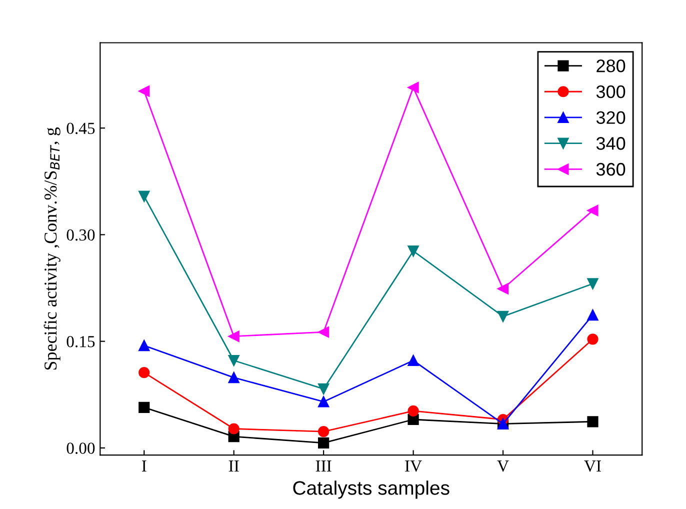 Image resolution: width=686 pixels, height=509 pixels. Describe the element at coordinates (324, 466) in the screenshot. I see `x-tick-label: III` at that location.